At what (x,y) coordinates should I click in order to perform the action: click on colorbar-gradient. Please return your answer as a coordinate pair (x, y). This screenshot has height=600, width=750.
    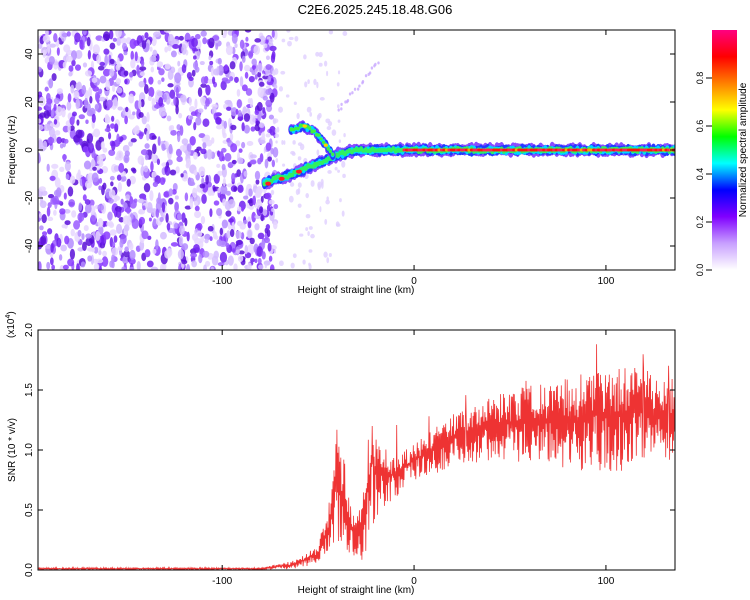
    Looking at the image, I should click on (724, 150).